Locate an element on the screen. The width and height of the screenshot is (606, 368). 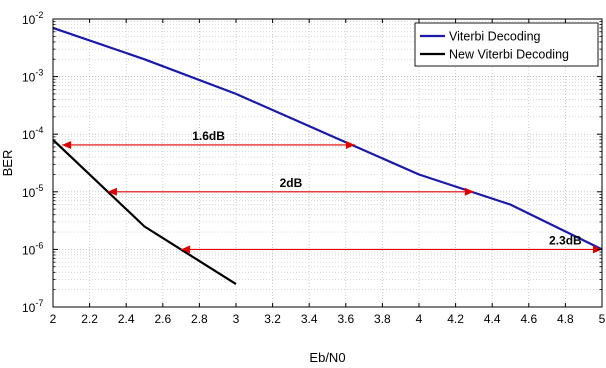
x-tick-label: 4 is located at coordinates (419, 319).